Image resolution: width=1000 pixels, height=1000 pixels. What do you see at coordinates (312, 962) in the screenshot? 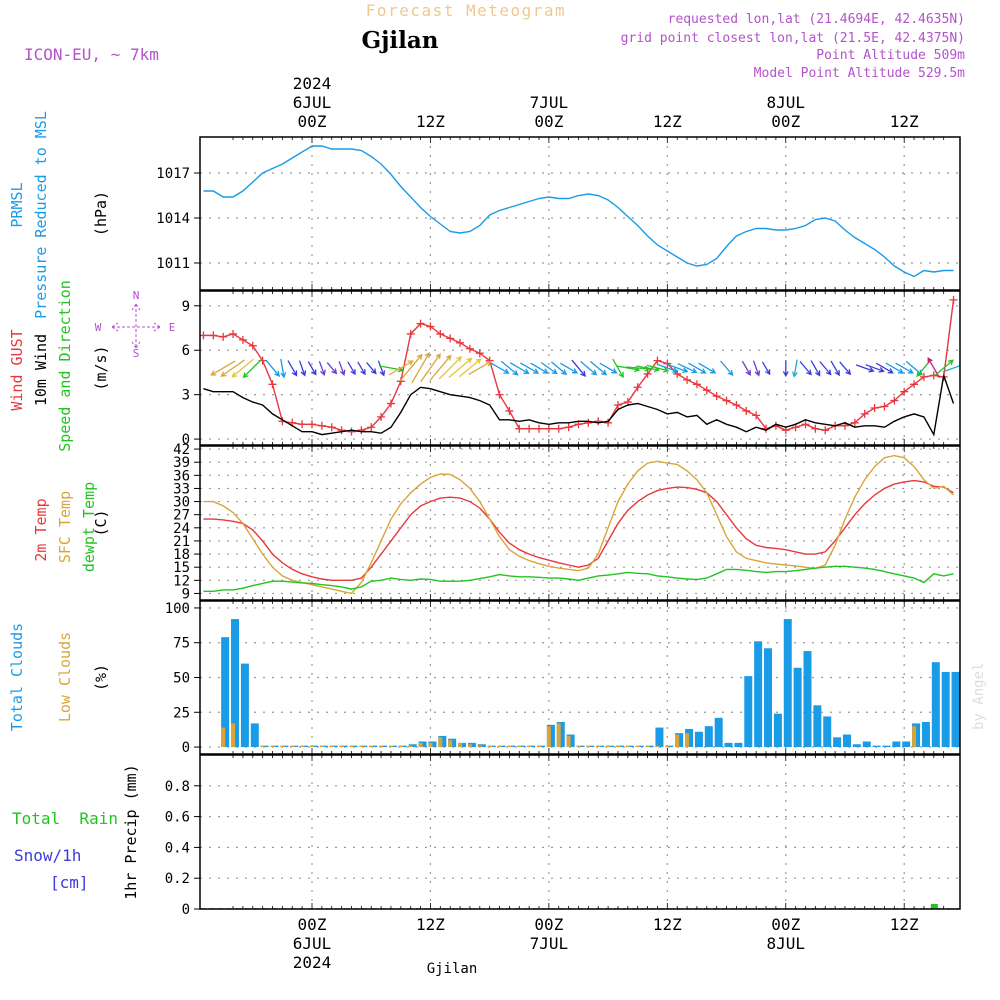
I see `bottom-time-label: 2024` at bounding box center [312, 962].